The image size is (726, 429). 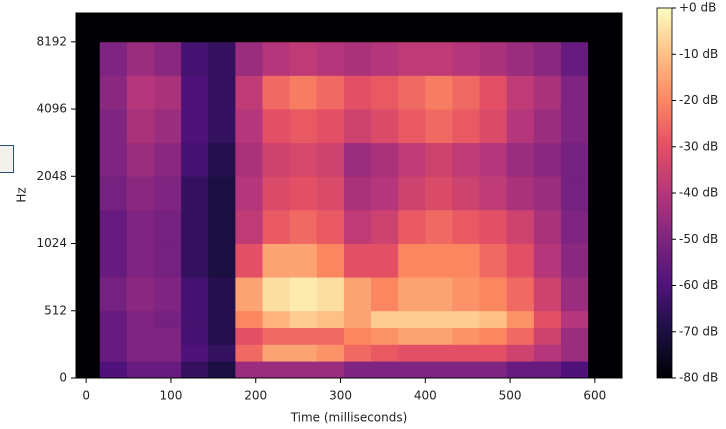 I want to click on colorbar-tick-label: -40 dB, so click(x=698, y=193).